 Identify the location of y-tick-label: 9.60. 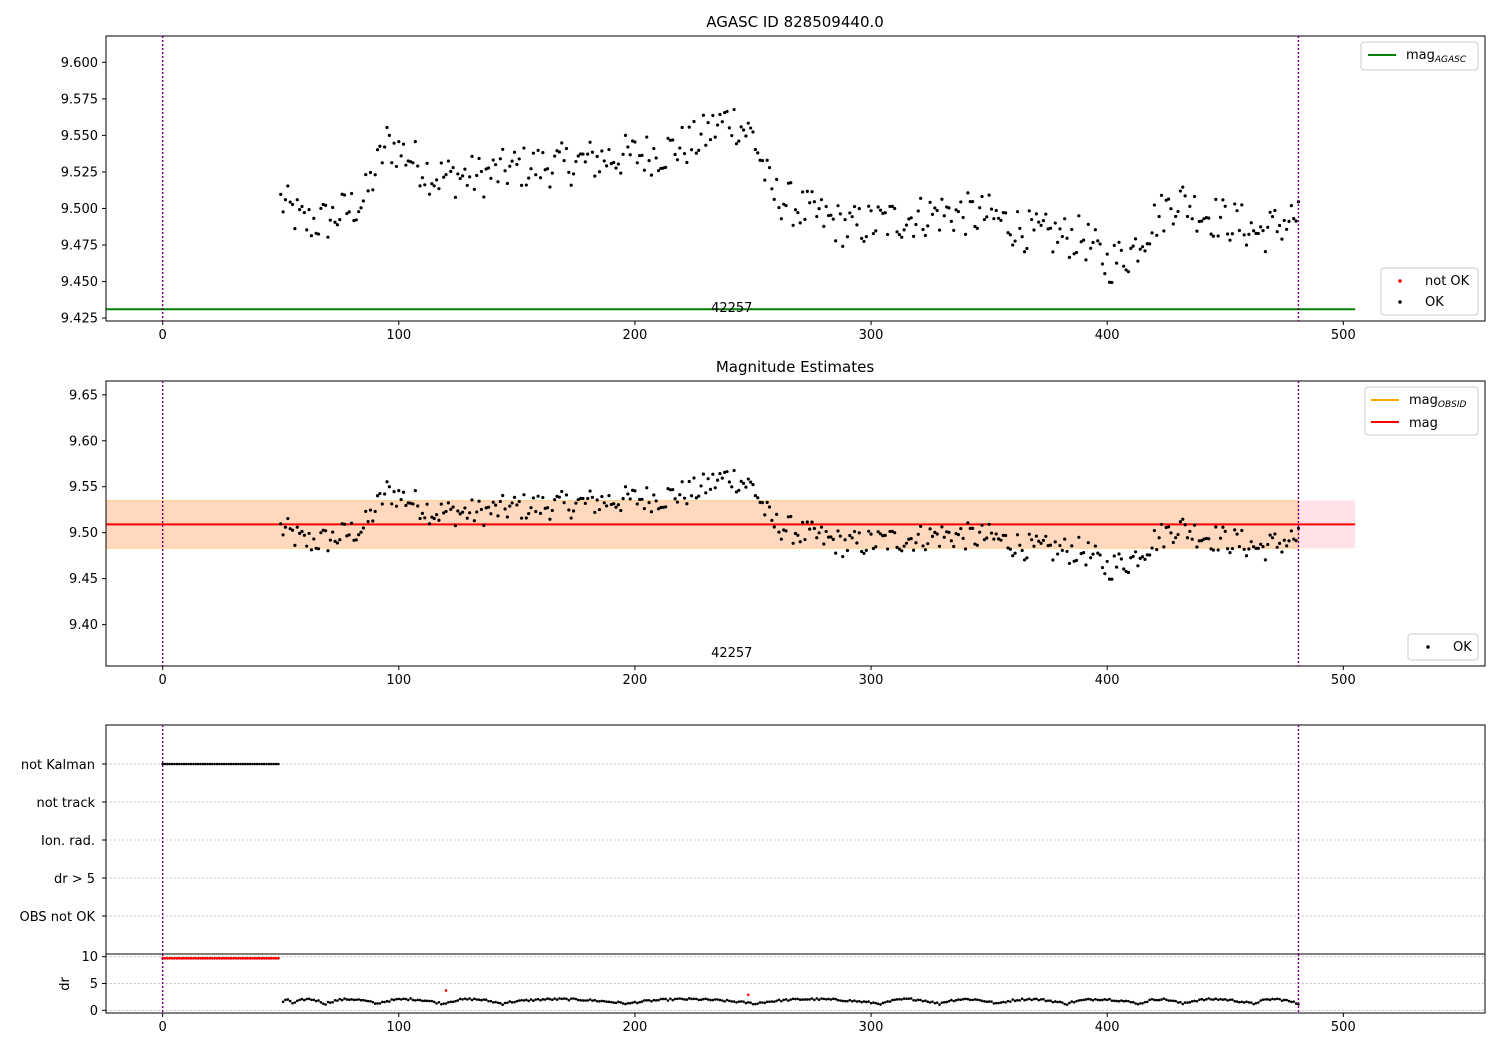
(83, 441).